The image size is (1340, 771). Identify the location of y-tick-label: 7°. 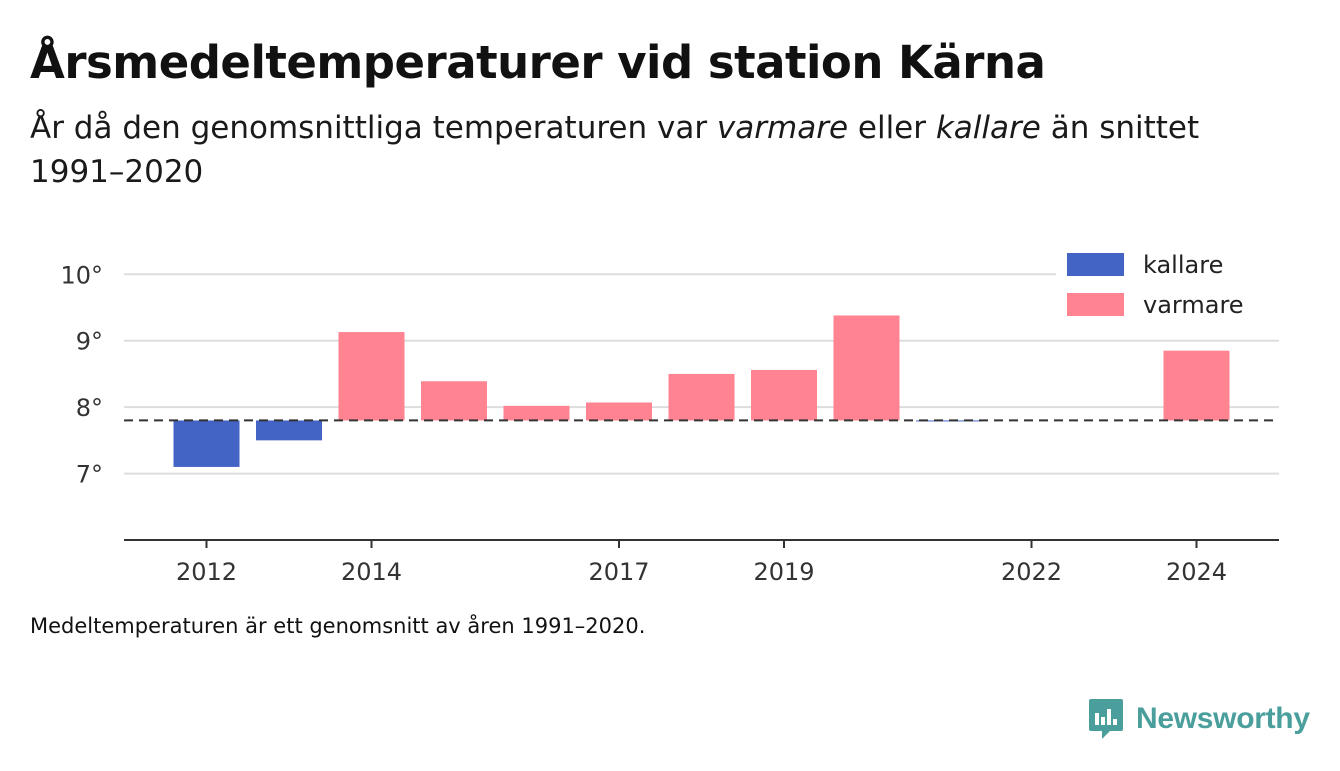
(89, 475).